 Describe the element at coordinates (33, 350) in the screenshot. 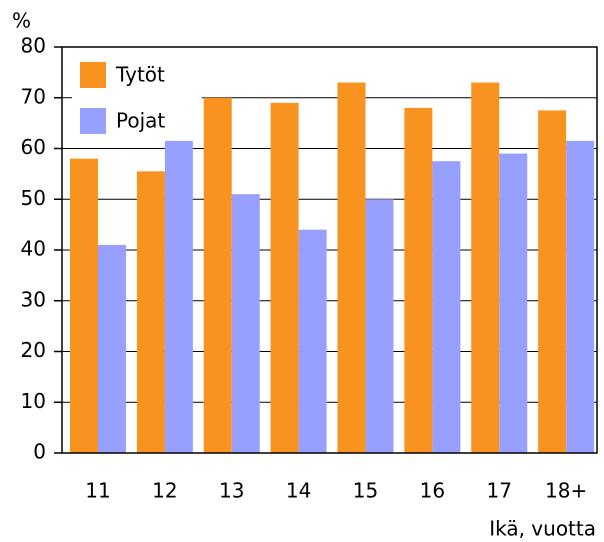

I see `y-tick-label: 20` at that location.